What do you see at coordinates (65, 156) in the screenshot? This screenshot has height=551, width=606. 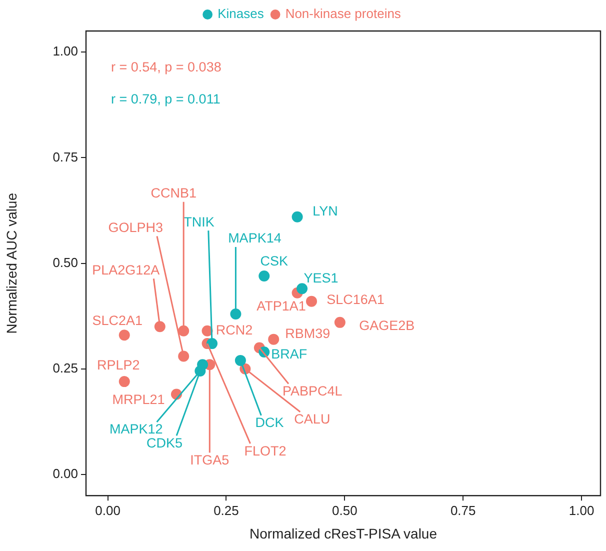 I see `y-tick-label: 0.75` at bounding box center [65, 156].